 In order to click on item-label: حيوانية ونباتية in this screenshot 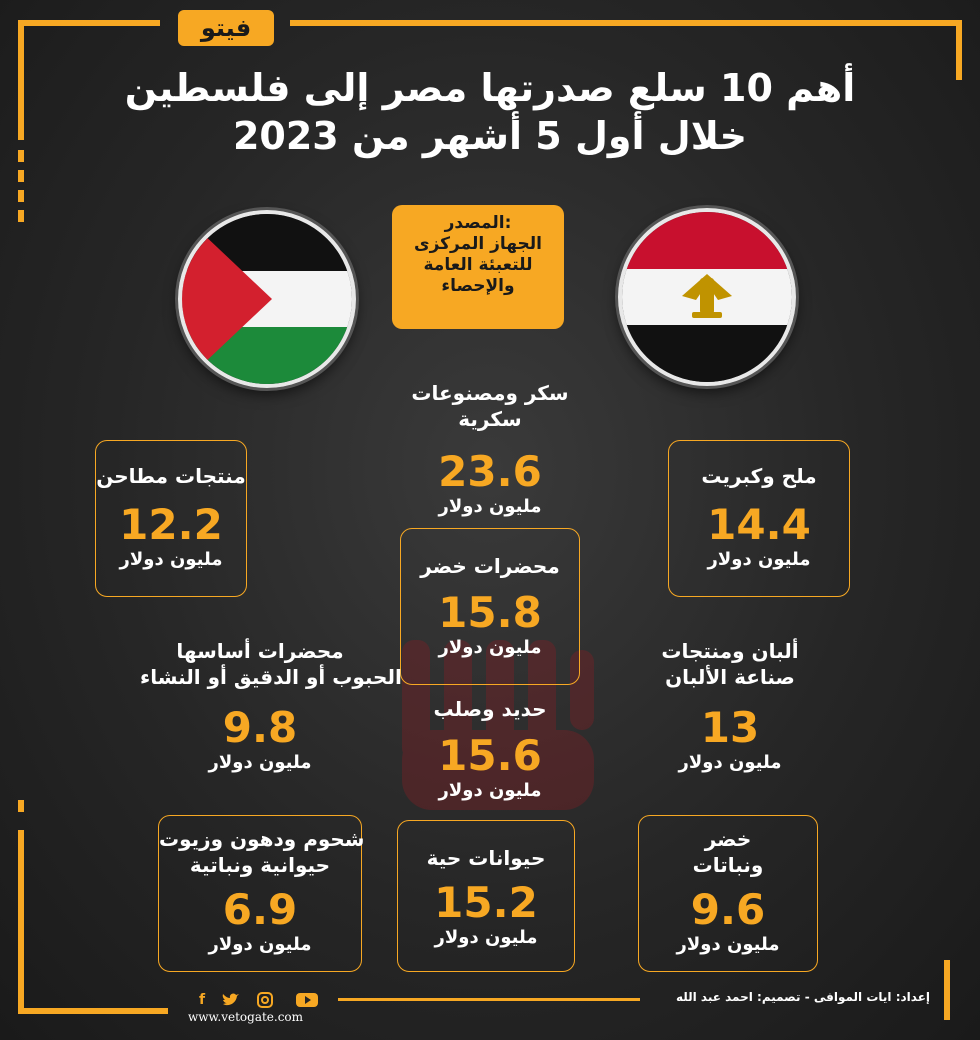, I will do `click(260, 865)`.